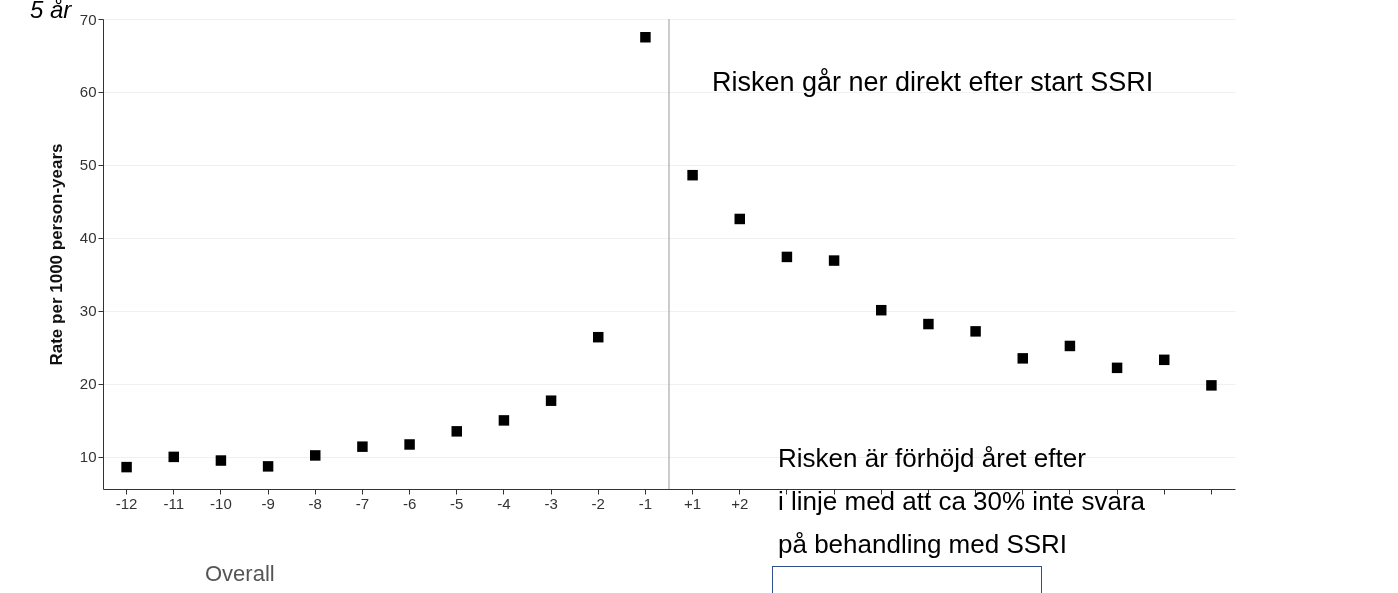  I want to click on x-tick-label: -9, so click(268, 503).